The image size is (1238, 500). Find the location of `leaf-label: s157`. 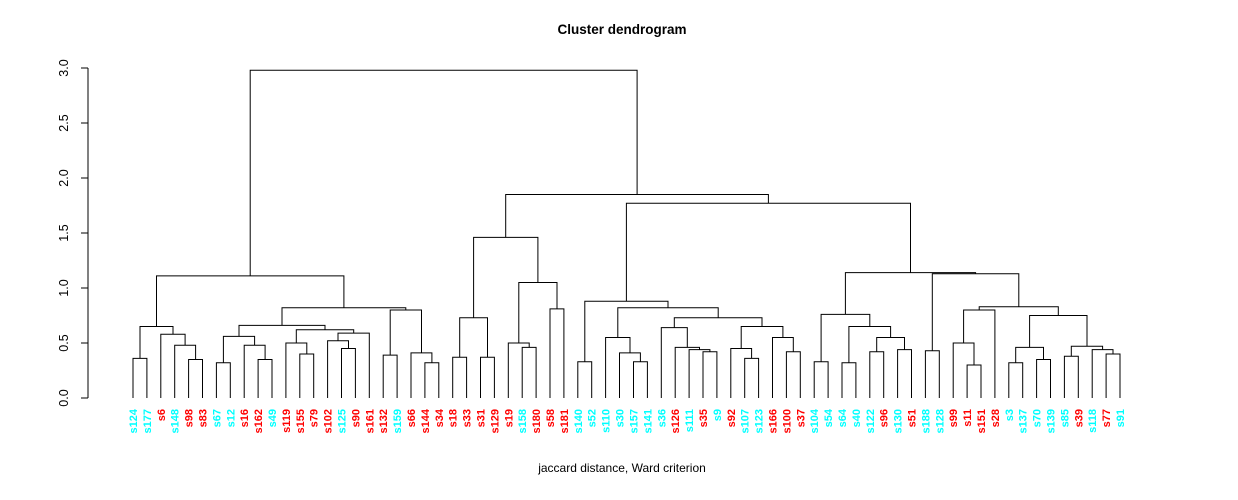

leaf-label: s157 is located at coordinates (634, 421).